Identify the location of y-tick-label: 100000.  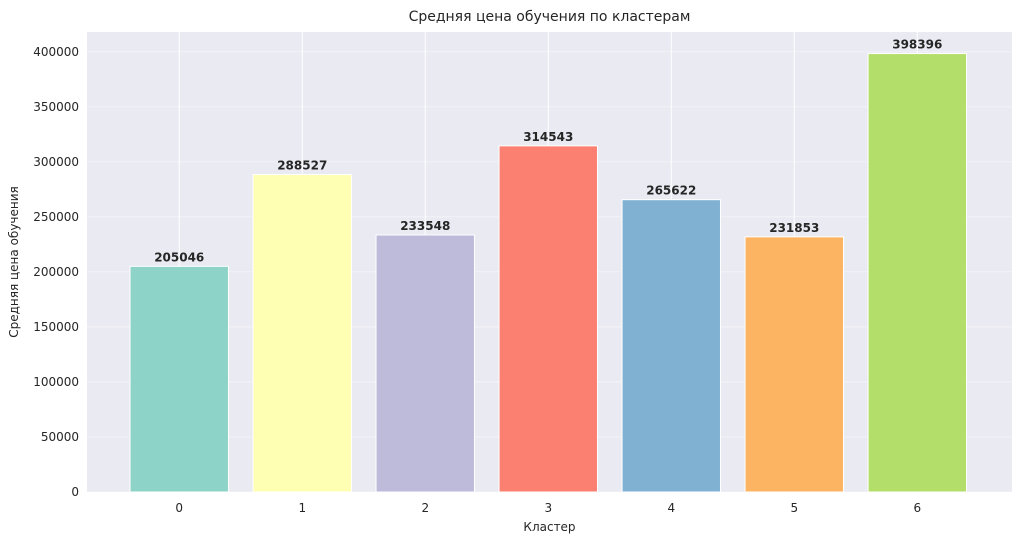
(56, 382).